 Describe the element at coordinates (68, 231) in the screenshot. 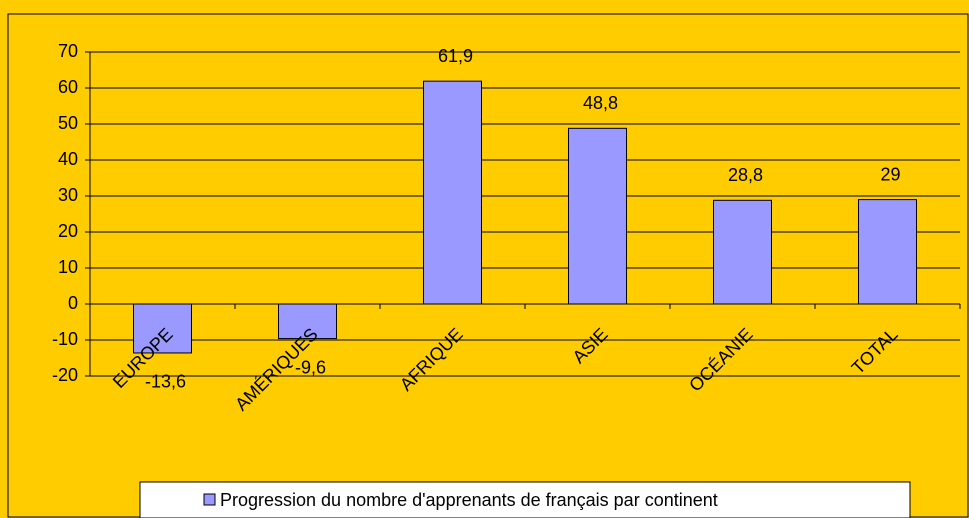

I see `y-tick-label: 20` at that location.